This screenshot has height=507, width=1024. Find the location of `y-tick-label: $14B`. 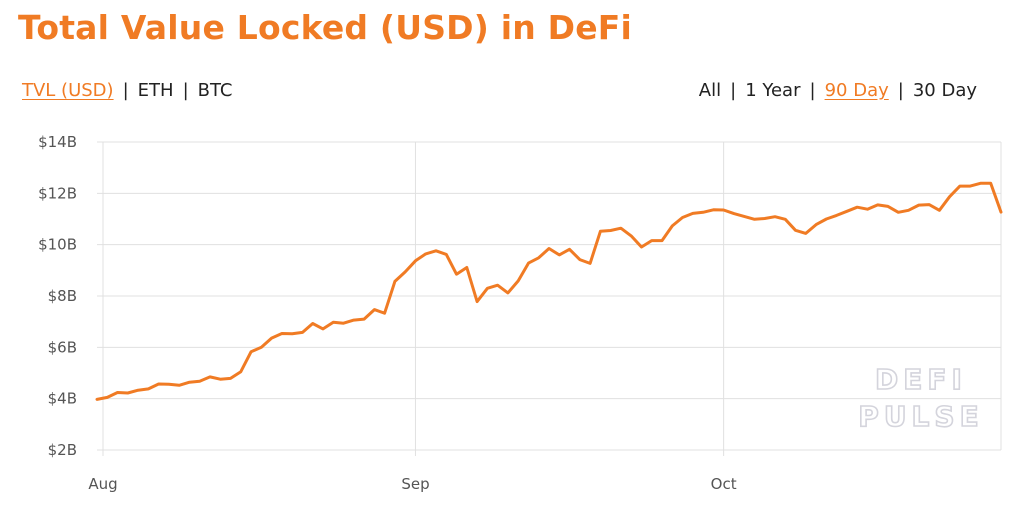

y-tick-label: $14B is located at coordinates (57, 142).